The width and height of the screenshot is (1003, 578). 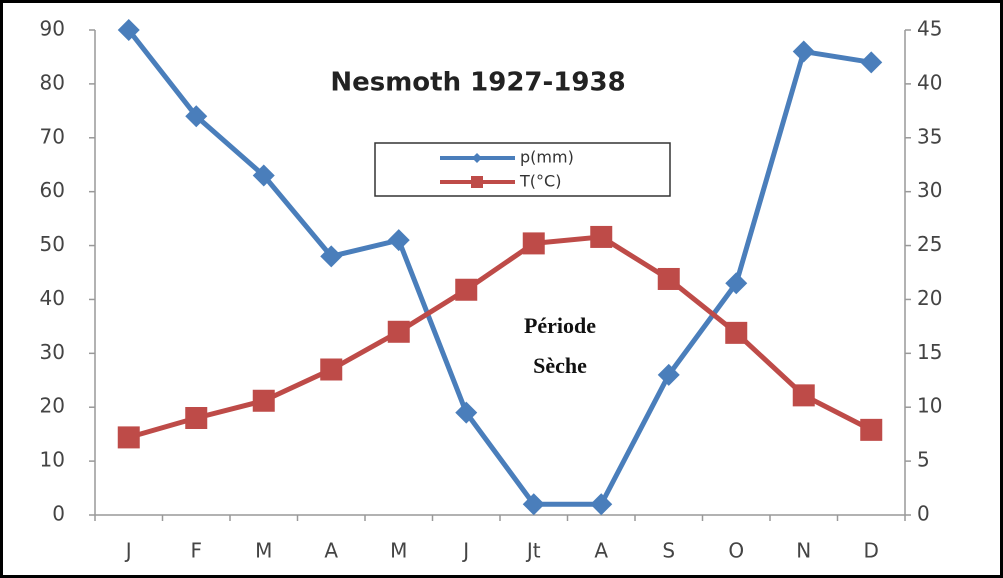 I want to click on y2-tick-label: 0, so click(x=923, y=514).